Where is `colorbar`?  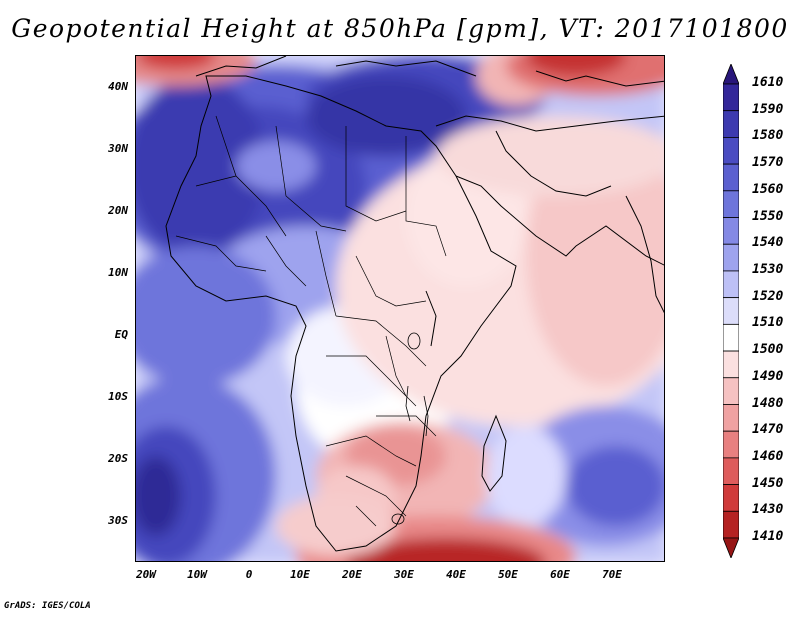
colorbar is located at coordinates (731, 311).